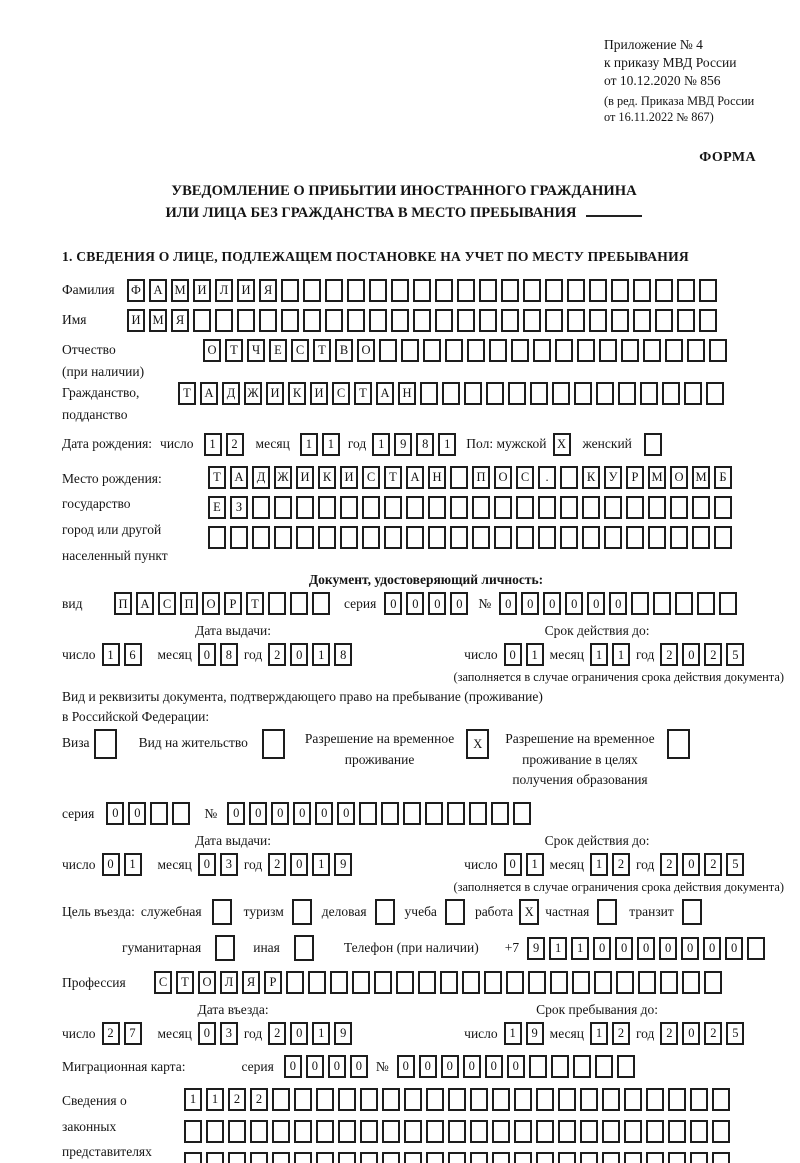 This screenshot has width=800, height=1163. Describe the element at coordinates (278, 350) in the screenshot. I see `char-box: Е` at that location.